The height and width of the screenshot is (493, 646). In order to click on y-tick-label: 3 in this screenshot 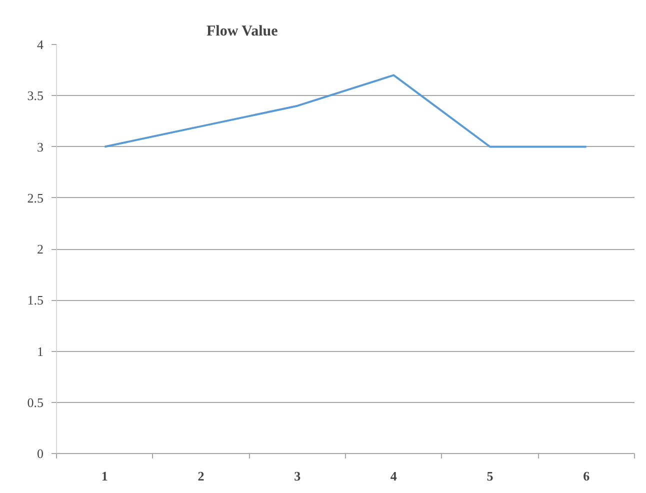, I will do `click(40, 146)`.